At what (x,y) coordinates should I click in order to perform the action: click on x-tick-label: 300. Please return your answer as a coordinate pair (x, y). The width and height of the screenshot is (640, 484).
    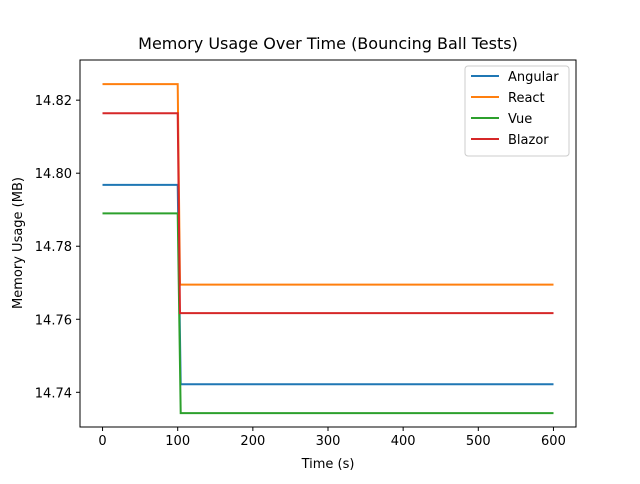
    Looking at the image, I should click on (328, 441).